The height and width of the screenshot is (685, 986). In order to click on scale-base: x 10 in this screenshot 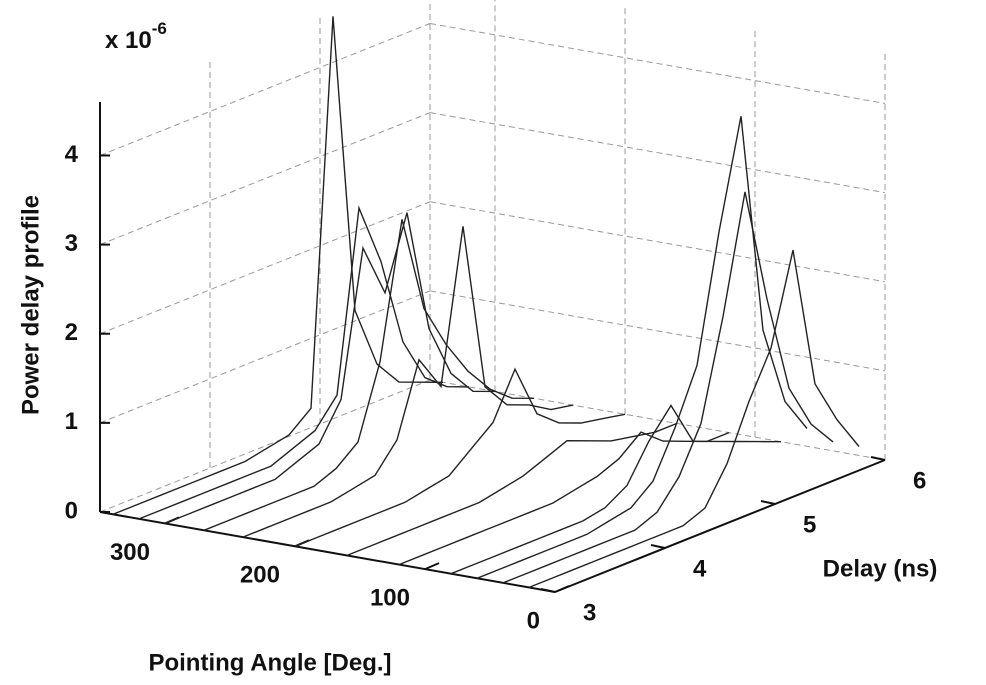, I will do `click(128, 40)`.